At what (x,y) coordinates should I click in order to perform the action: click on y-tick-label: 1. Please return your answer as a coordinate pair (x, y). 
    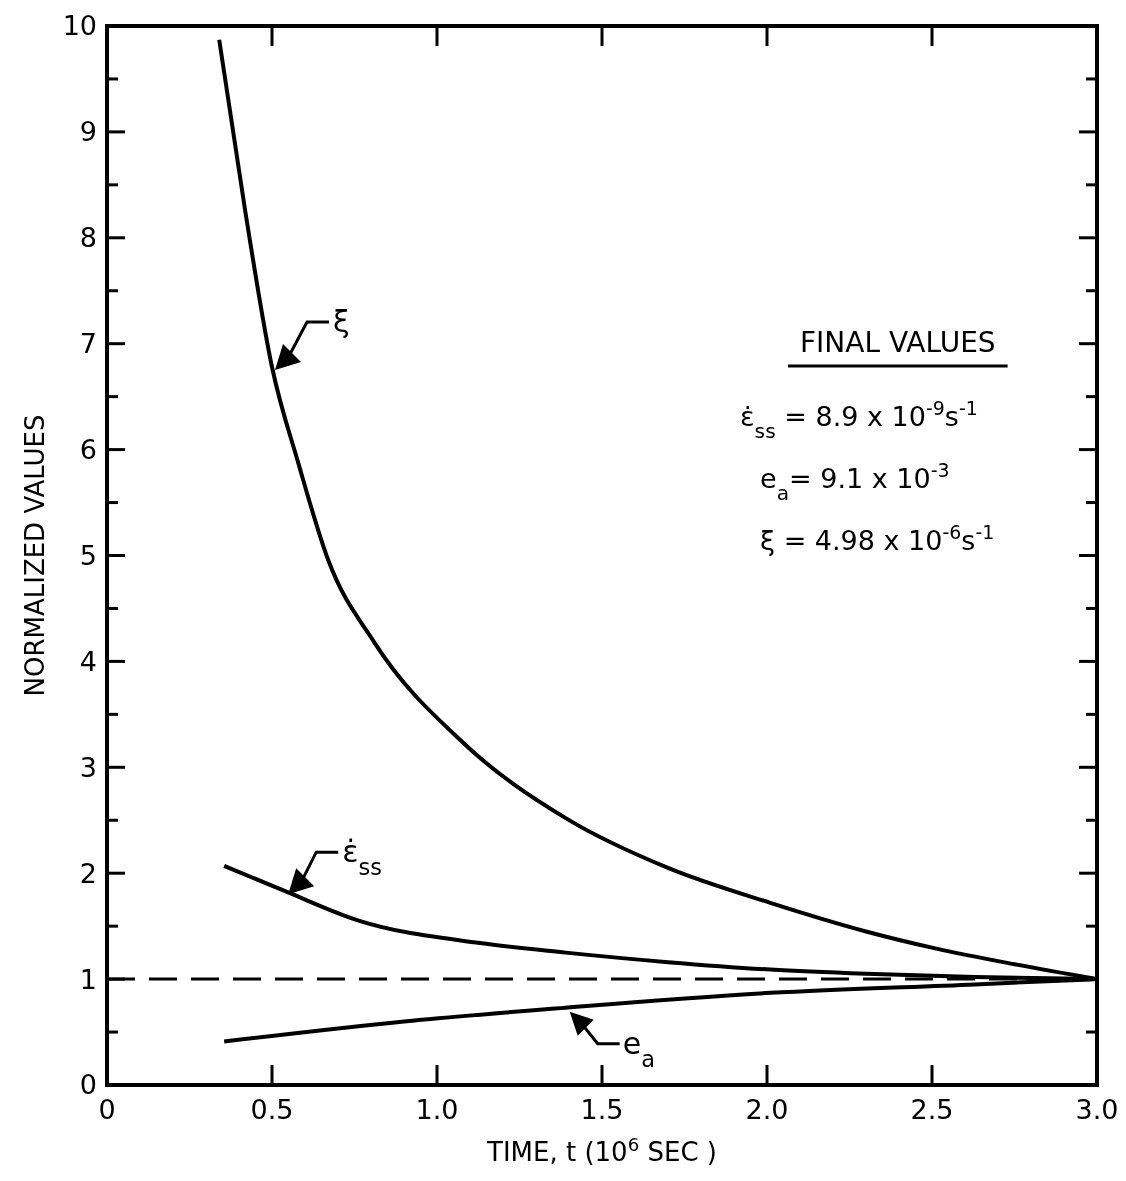
    Looking at the image, I should click on (88, 979).